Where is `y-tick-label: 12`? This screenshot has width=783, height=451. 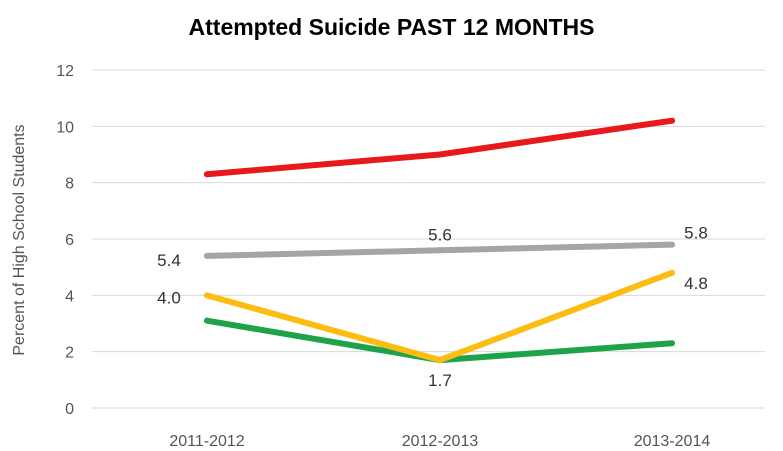 y-tick-label: 12 is located at coordinates (65, 71).